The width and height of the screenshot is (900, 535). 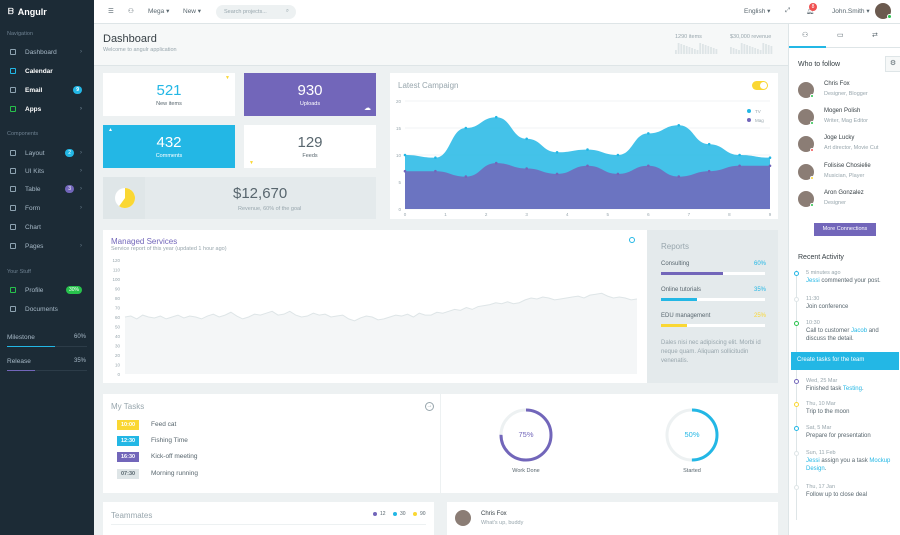 I want to click on work-done-value: 75%, so click(x=526, y=434).